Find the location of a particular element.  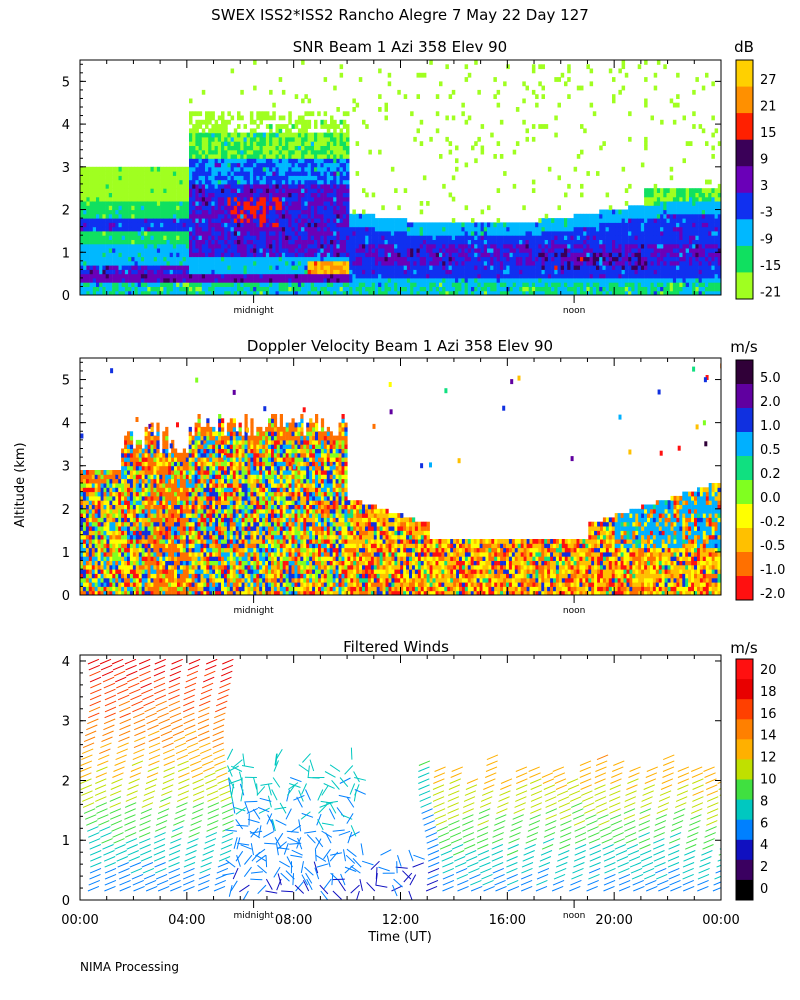

snr-cell-2053 is located at coordinates (271, 259).